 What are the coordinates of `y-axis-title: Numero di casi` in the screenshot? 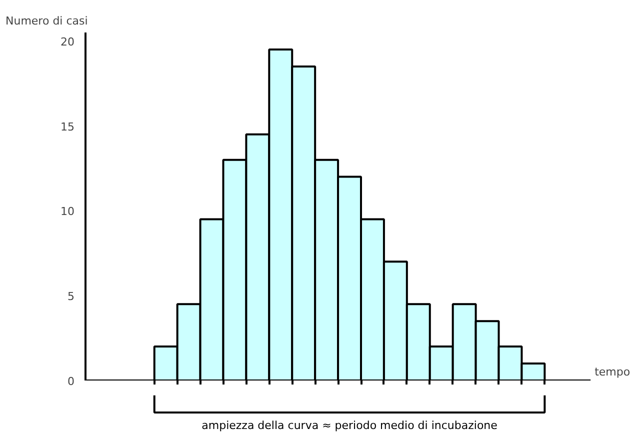 It's located at (47, 21).